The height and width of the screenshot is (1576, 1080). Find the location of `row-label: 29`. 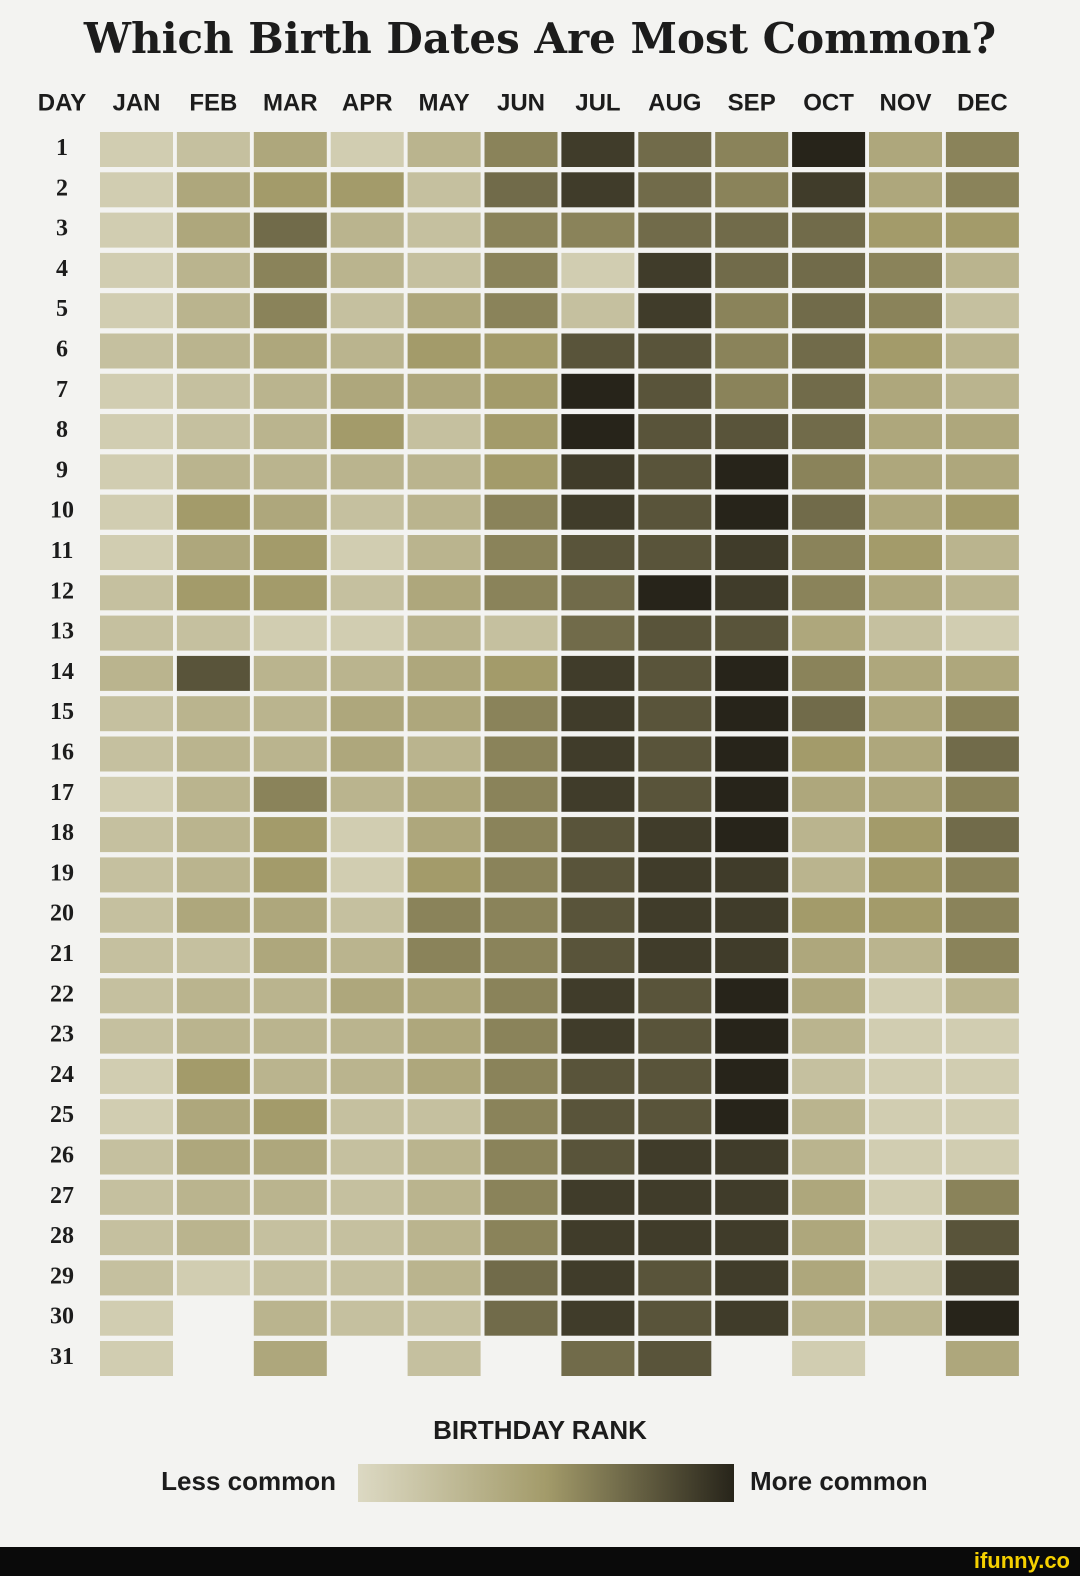

row-label: 29 is located at coordinates (62, 1276).